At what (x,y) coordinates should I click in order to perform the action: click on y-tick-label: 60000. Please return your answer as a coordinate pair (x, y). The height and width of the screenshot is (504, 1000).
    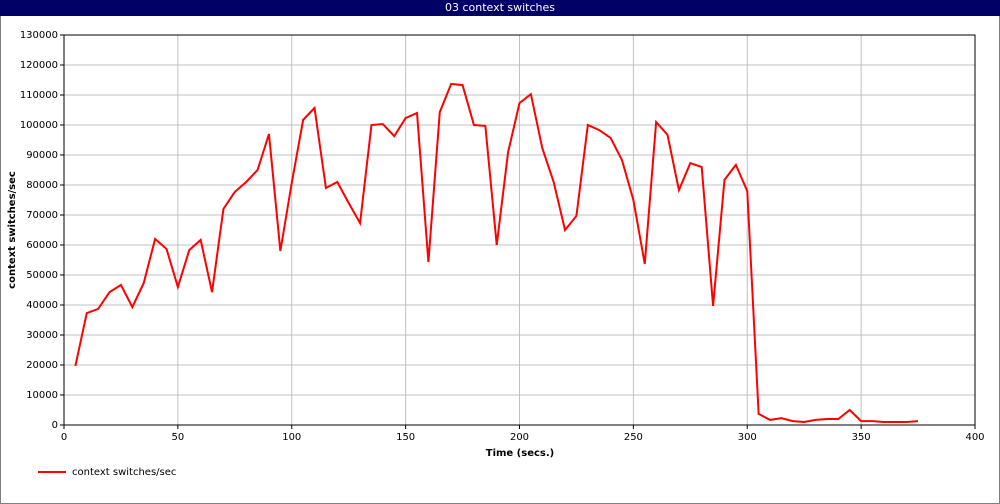
    Looking at the image, I should click on (42, 245).